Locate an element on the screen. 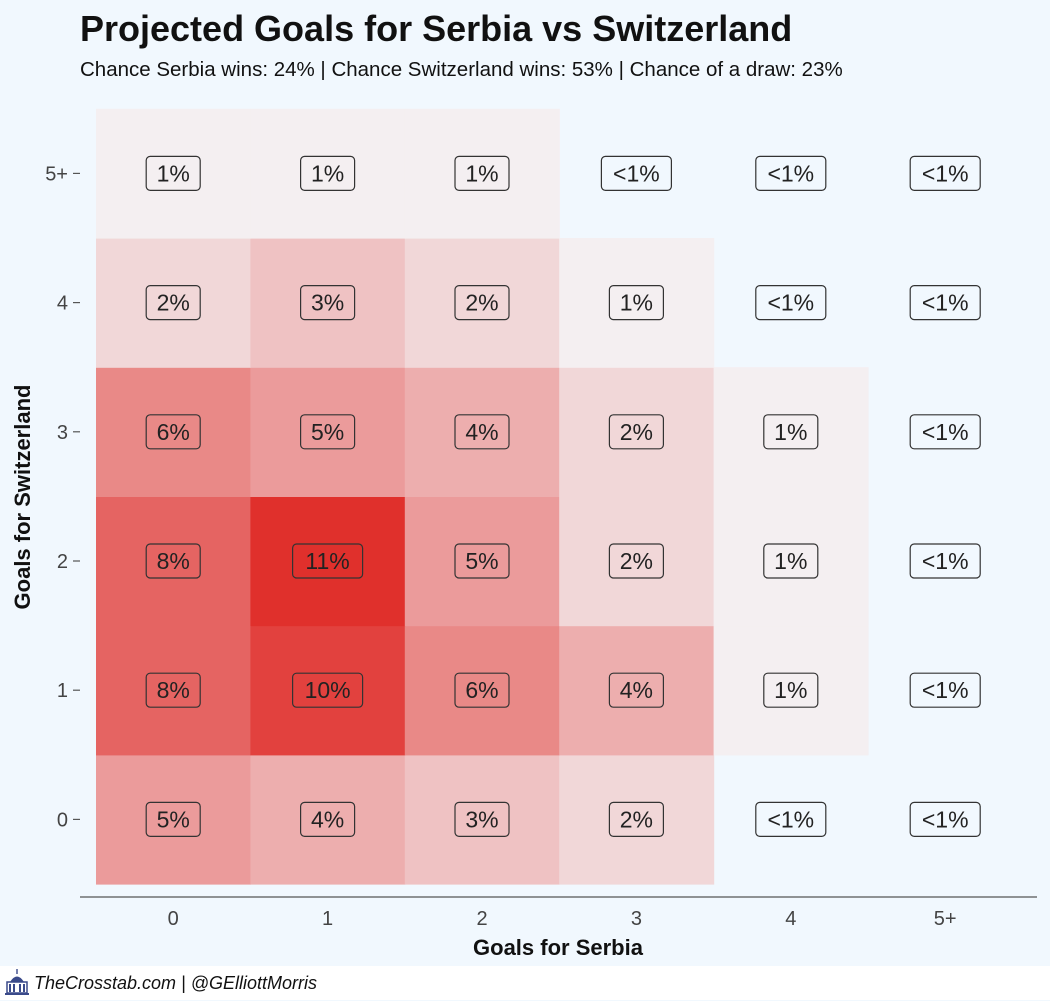 The height and width of the screenshot is (1001, 1050). x-tick-label: 2 is located at coordinates (481, 919).